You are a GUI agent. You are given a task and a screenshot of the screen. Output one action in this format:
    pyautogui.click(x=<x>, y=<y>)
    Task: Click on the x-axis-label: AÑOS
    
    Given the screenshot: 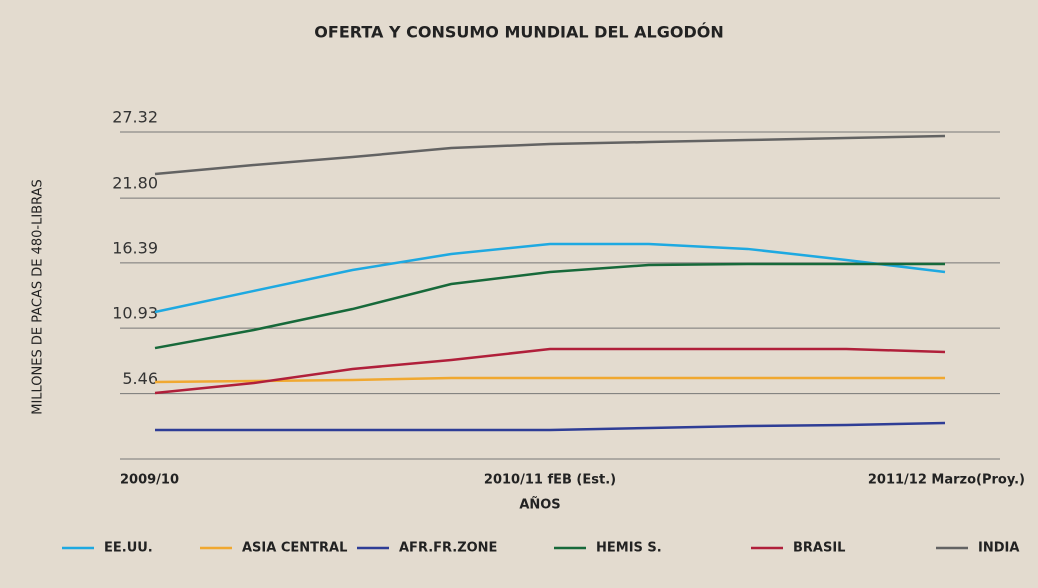 What is the action you would take?
    pyautogui.click(x=539, y=505)
    